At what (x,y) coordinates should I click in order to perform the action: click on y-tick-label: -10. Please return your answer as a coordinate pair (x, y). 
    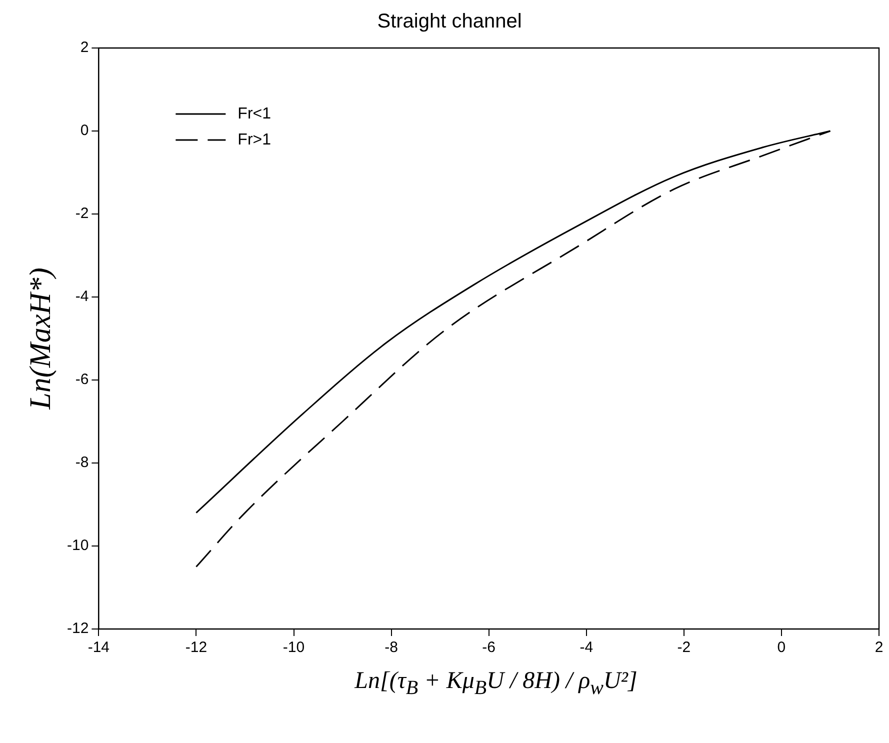
    Looking at the image, I should click on (77, 545).